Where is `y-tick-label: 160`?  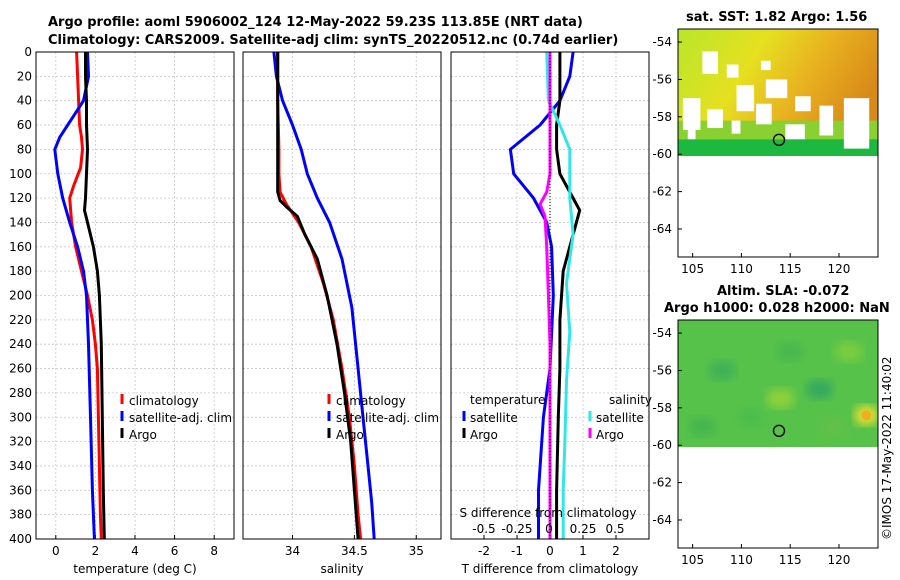
y-tick-label: 160 is located at coordinates (20, 247).